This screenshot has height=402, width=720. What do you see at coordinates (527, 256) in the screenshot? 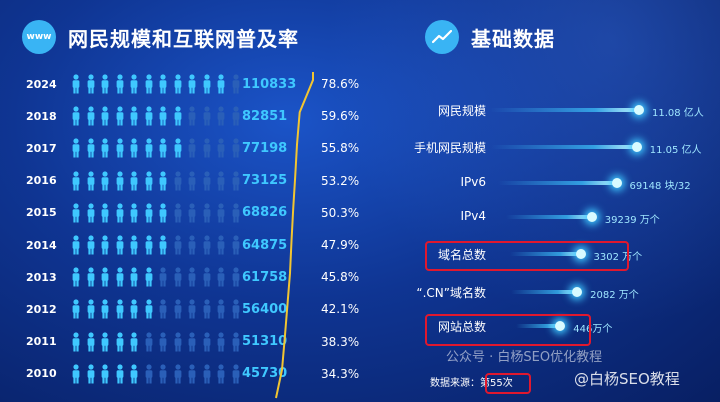
I see `highlight-box` at bounding box center [527, 256].